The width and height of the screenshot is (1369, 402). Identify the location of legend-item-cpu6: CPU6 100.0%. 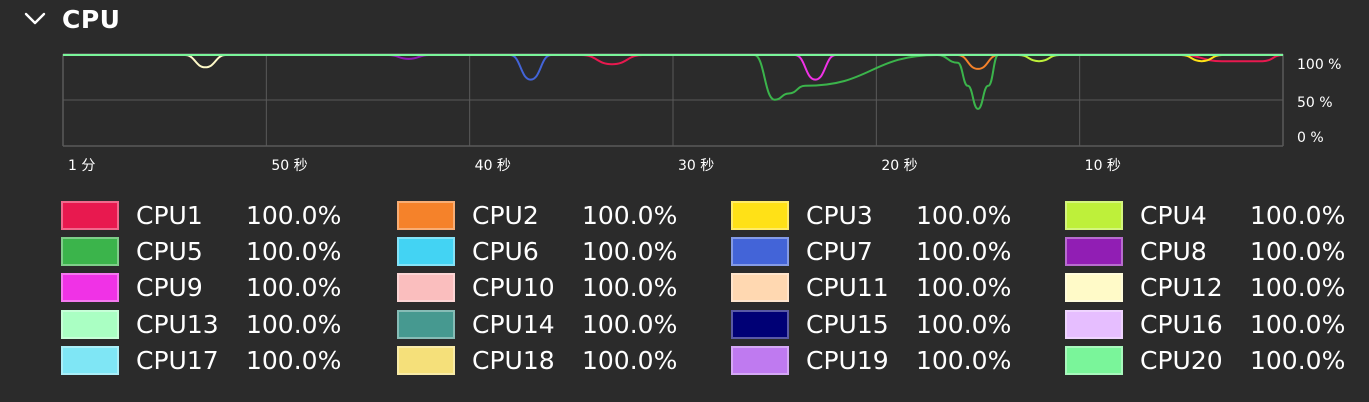
(564, 251).